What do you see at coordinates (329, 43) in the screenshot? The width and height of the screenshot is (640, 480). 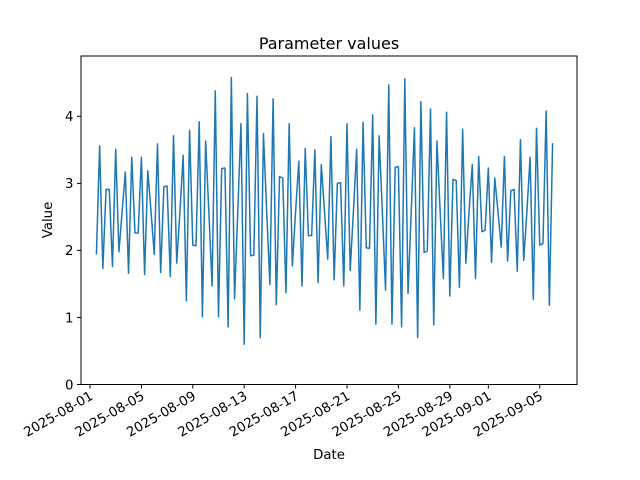 I see `chart-title: Parameter values` at bounding box center [329, 43].